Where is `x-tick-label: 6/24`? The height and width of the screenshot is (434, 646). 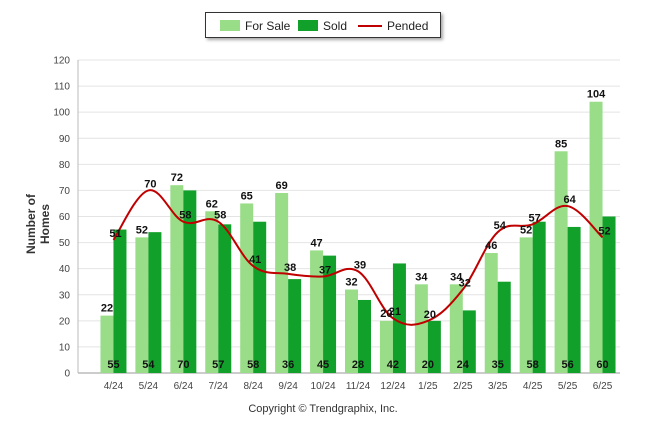 x-tick-label: 6/24 is located at coordinates (184, 386).